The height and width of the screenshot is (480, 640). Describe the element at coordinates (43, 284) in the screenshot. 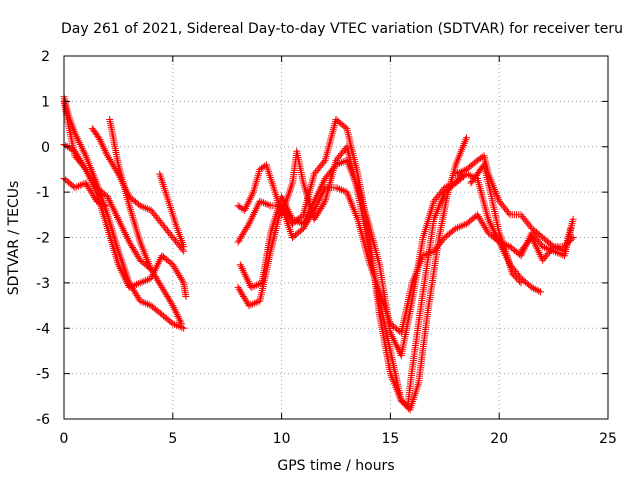

I see `y-tick-label: -3` at that location.